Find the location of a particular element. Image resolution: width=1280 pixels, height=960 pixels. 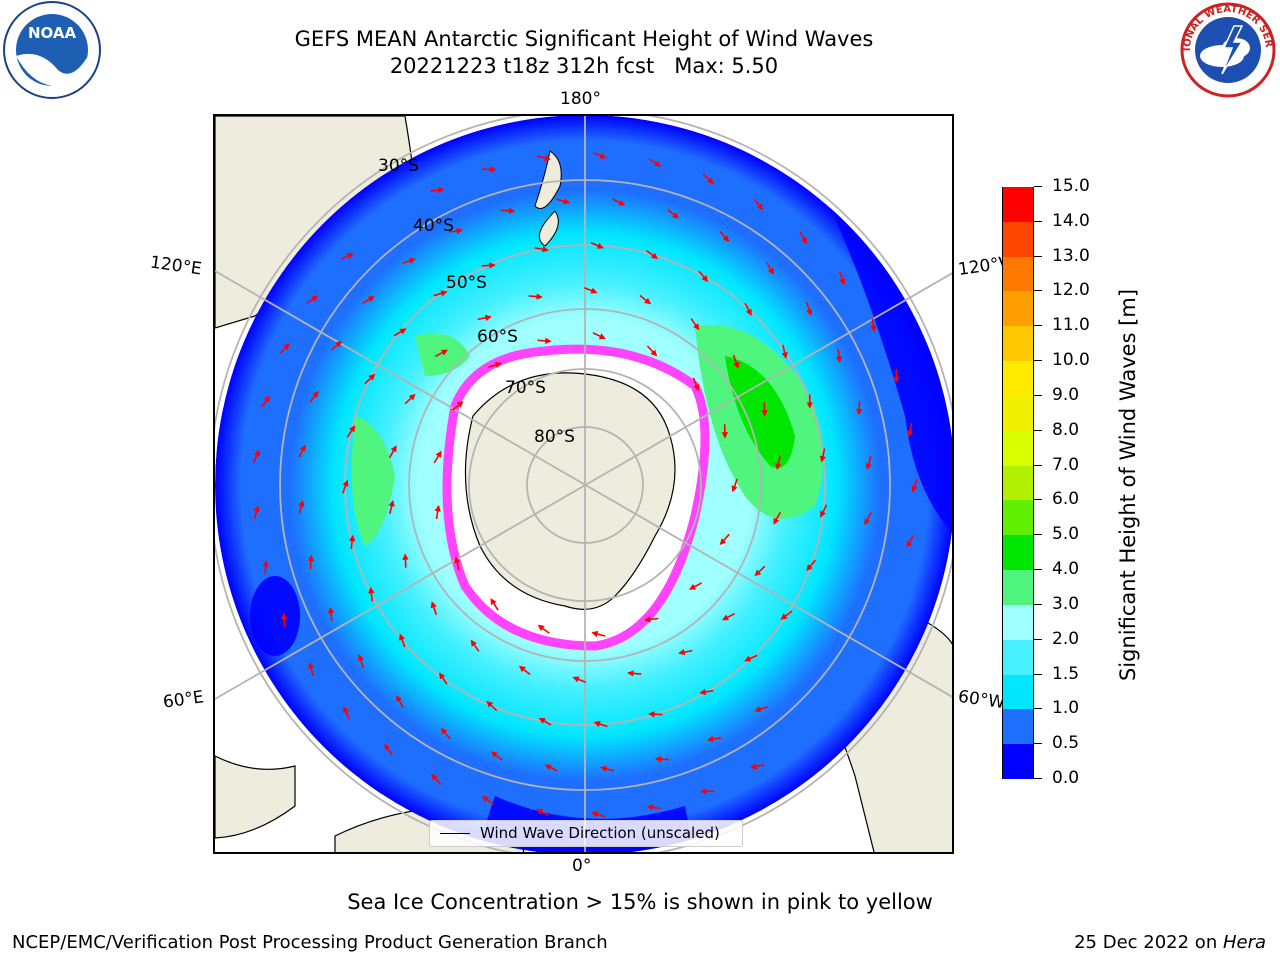

lat-label-80s: 80°S is located at coordinates (554, 437).